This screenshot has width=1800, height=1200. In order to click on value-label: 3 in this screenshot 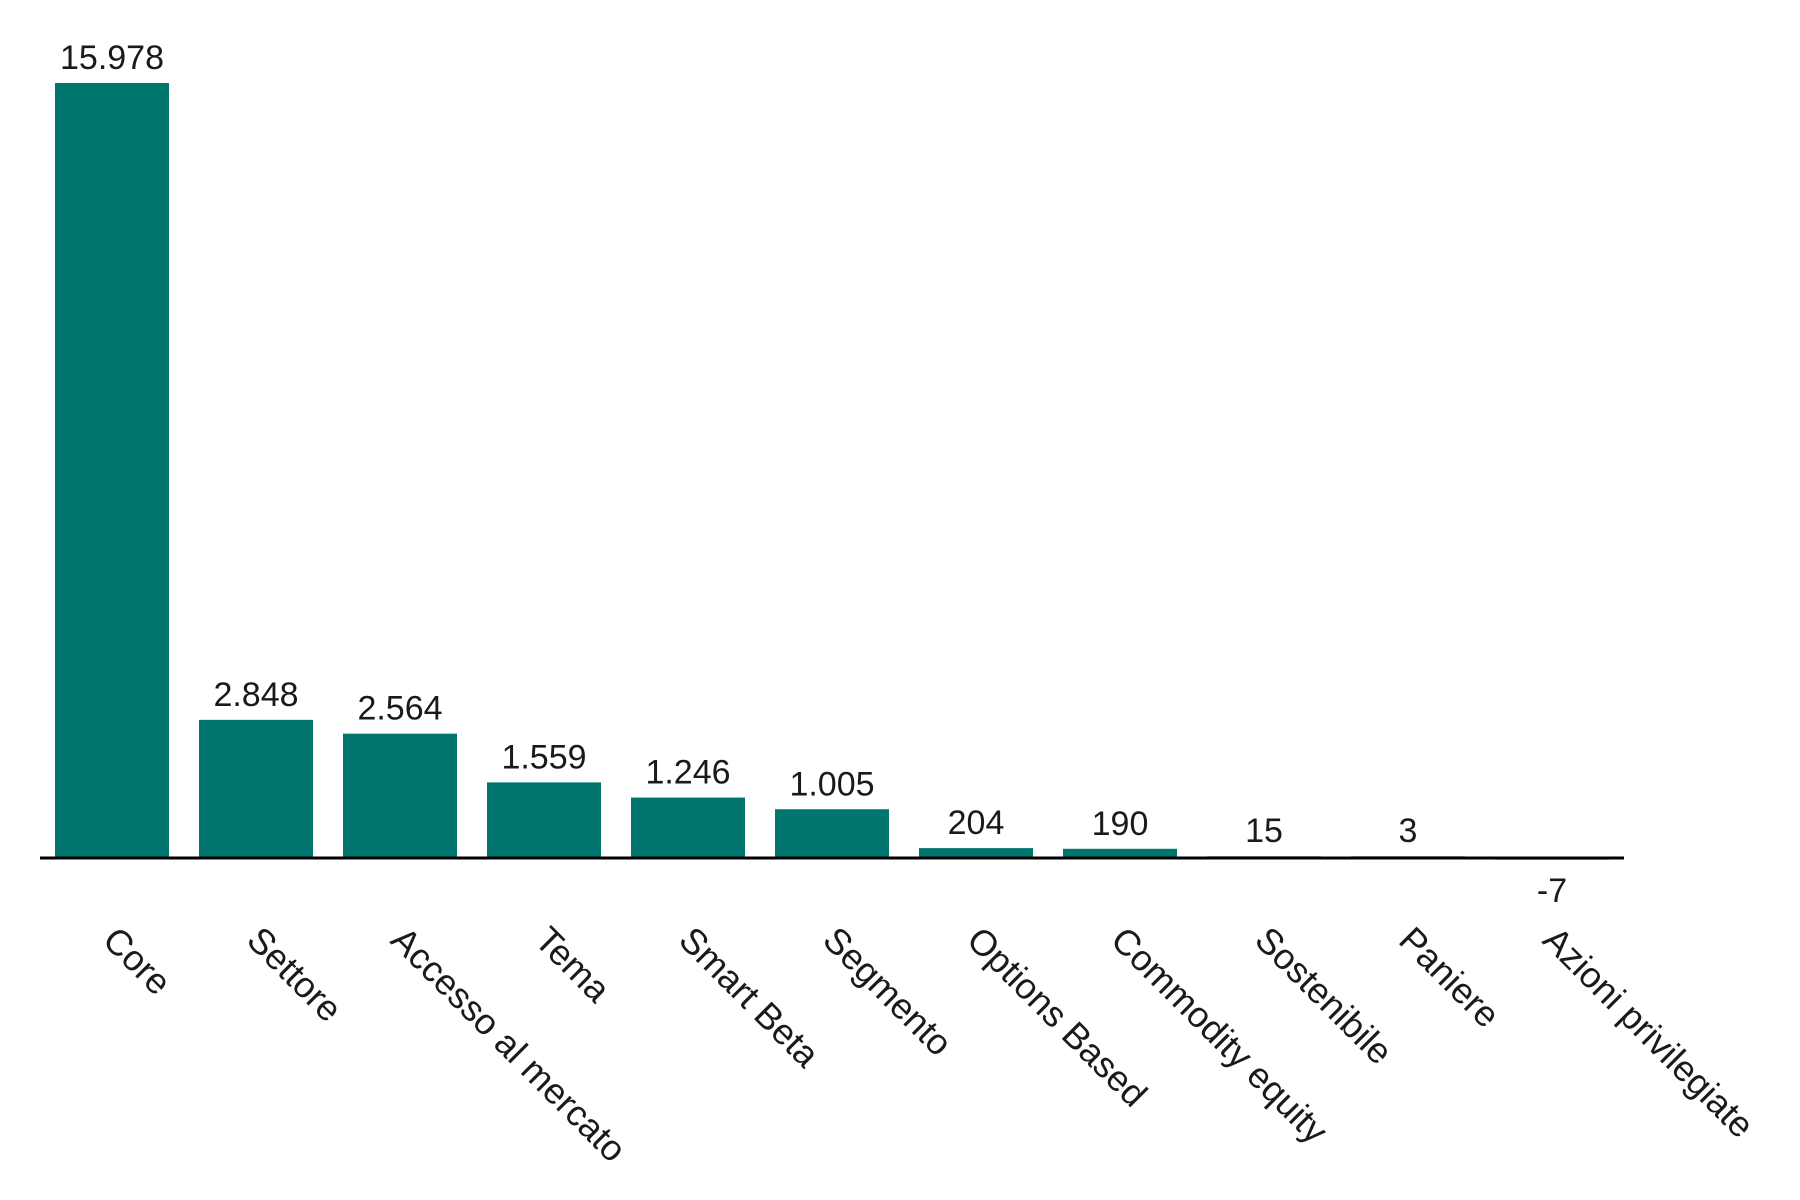, I will do `click(1408, 831)`.